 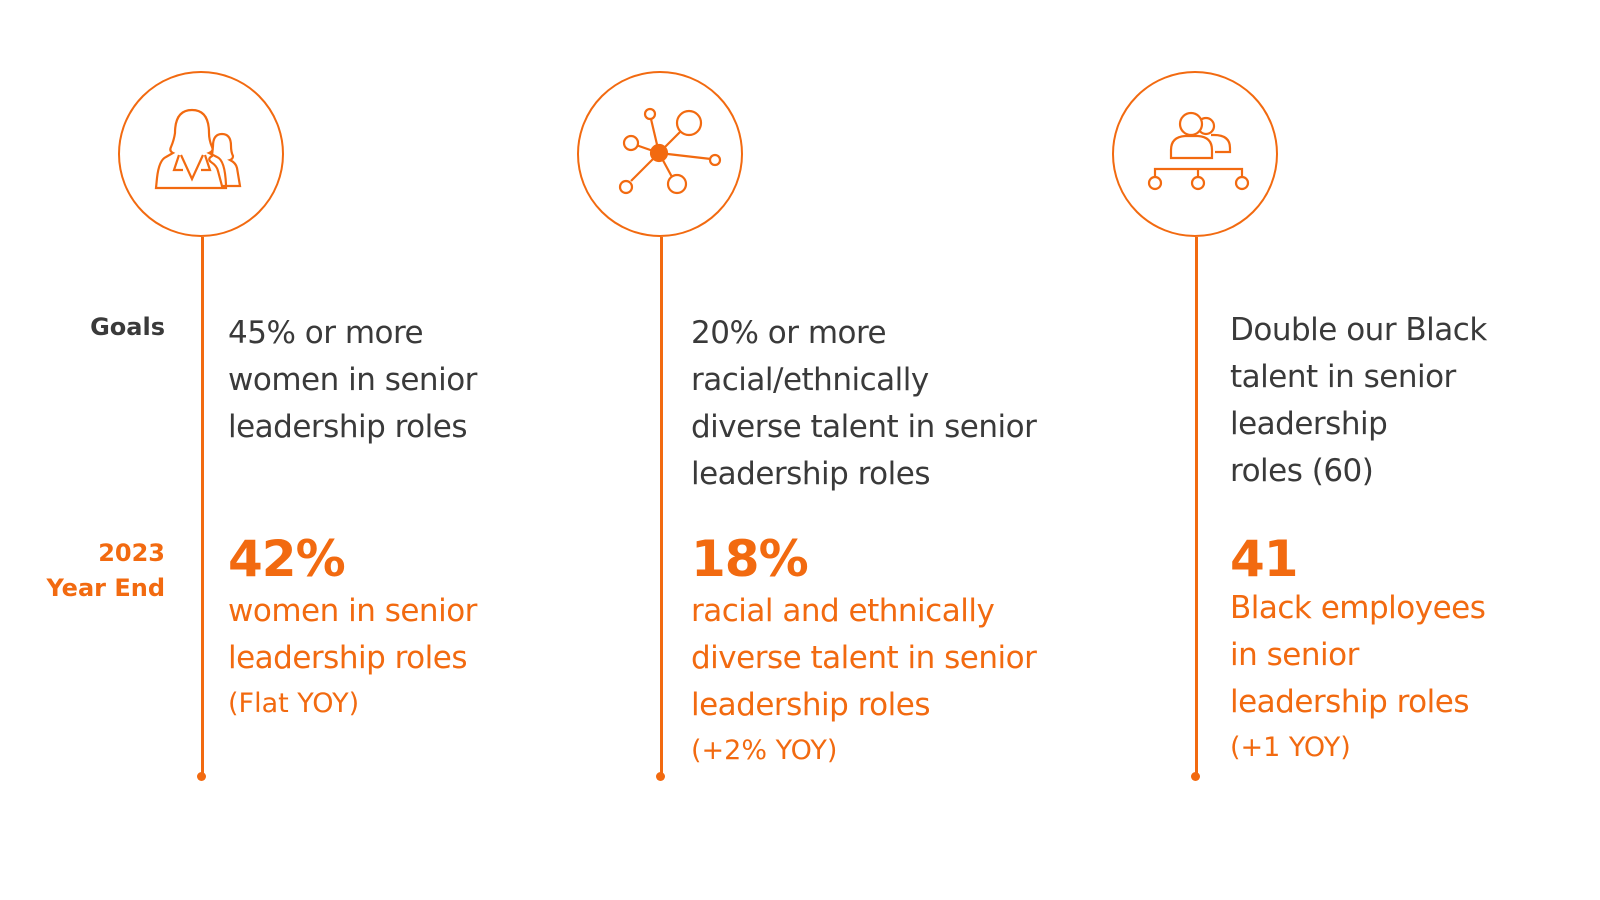 I want to click on goal-line: talent in senior, so click(x=1343, y=377).